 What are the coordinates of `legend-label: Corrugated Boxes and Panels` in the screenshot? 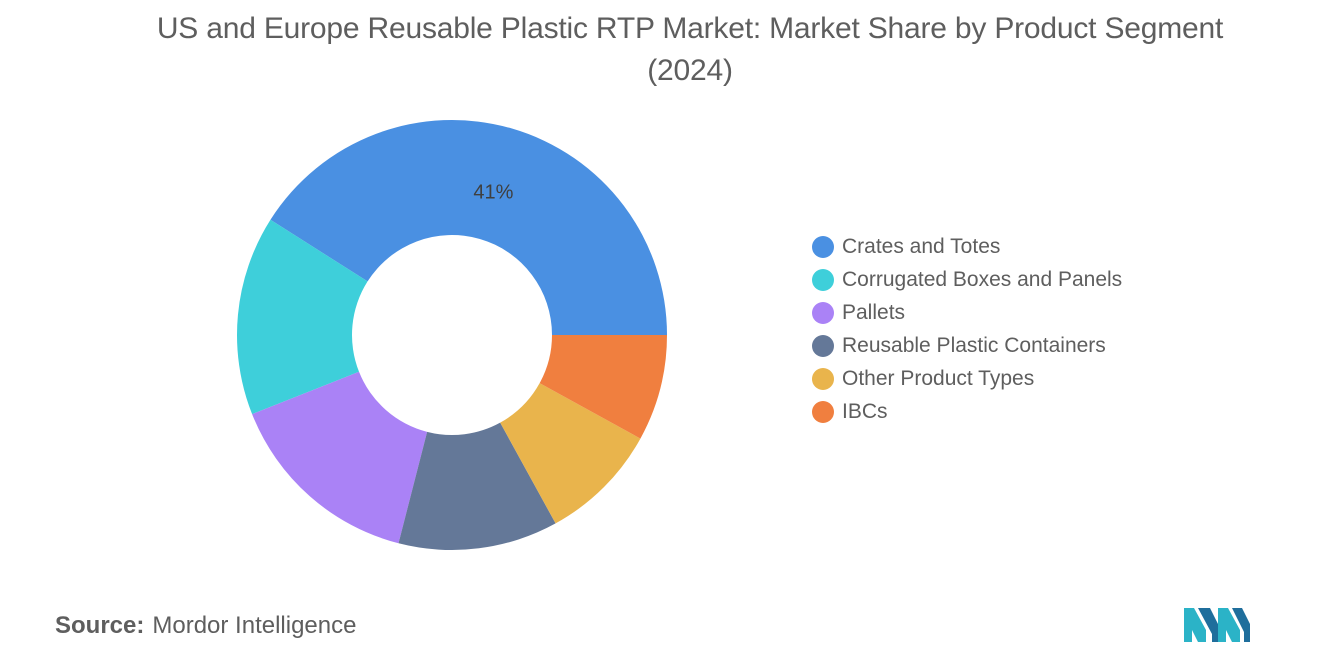 It's located at (982, 279).